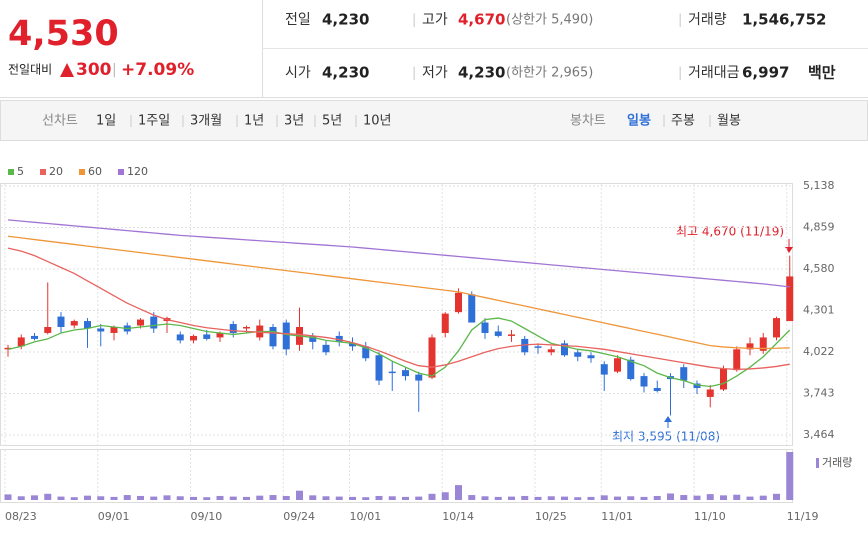 This screenshot has height=542, width=868. Describe the element at coordinates (294, 121) in the screenshot. I see `period-tab: 3년` at that location.